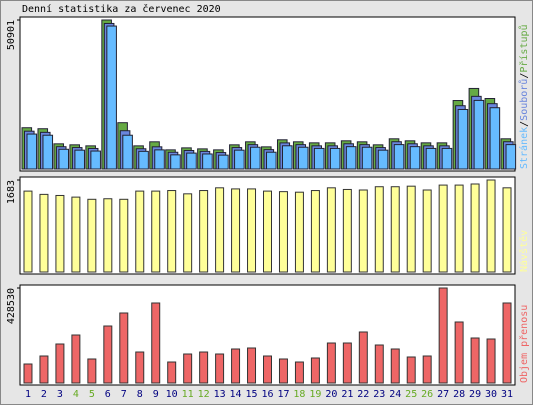 The height and width of the screenshot is (405, 533). I want to click on legend-entry: Souborů, so click(524, 100).